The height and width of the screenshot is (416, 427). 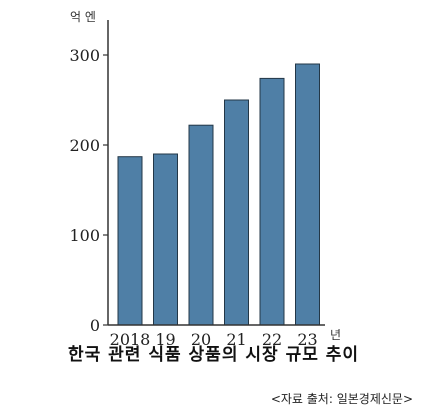 I want to click on x-tick-label: 19, so click(x=165, y=339).